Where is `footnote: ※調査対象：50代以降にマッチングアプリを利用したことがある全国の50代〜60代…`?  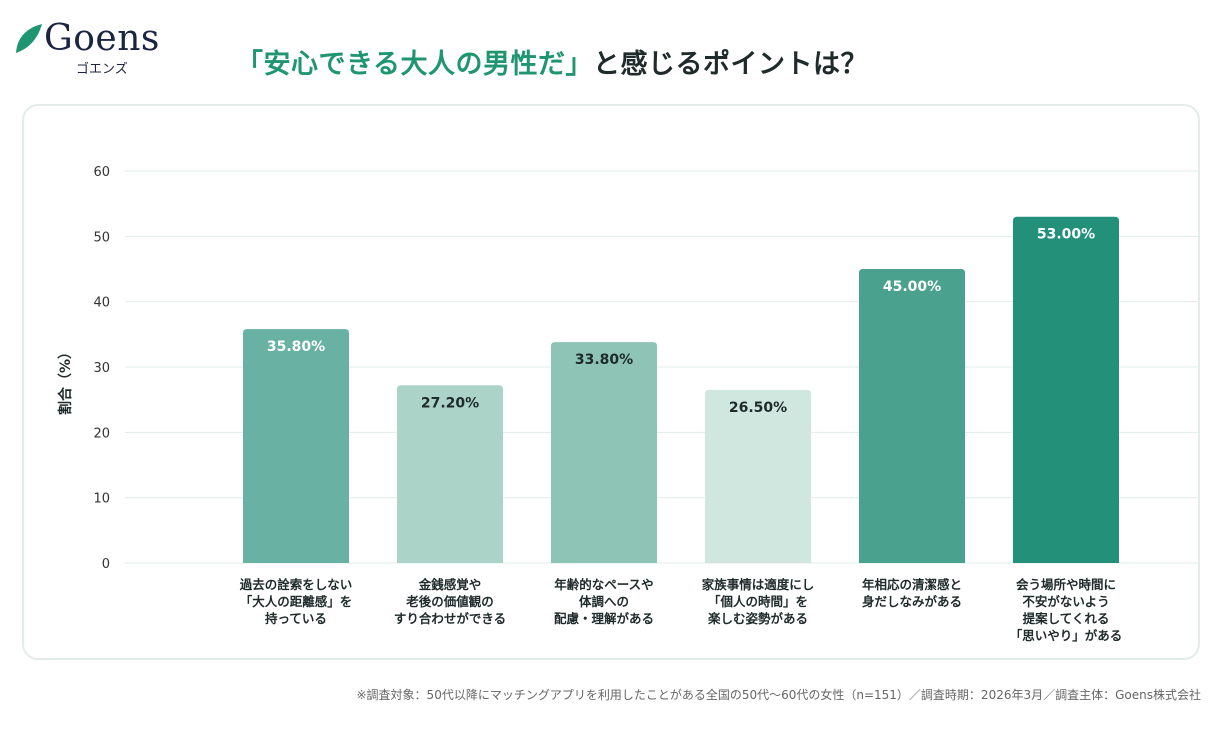 footnote: ※調査対象：50代以降にマッチングアプリを利用したことがある全国の50代〜60代… is located at coordinates (779, 695).